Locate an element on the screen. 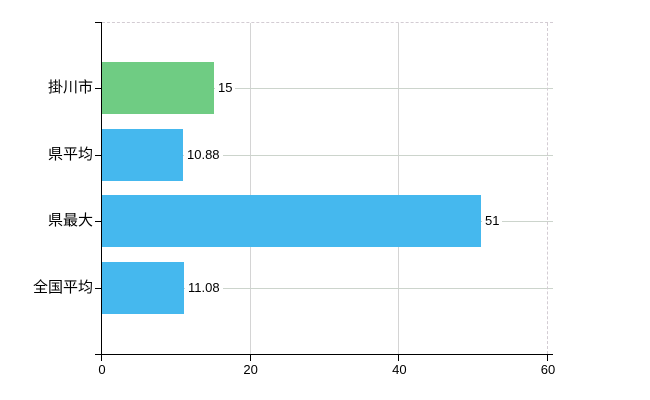  category-label: 県平均 is located at coordinates (70, 154).